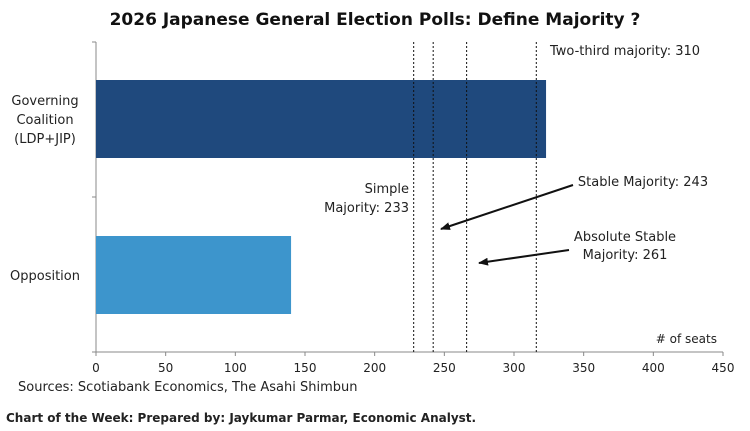 The width and height of the screenshot is (750, 431). What do you see at coordinates (583, 368) in the screenshot?
I see `x-tick-label: 350` at bounding box center [583, 368].